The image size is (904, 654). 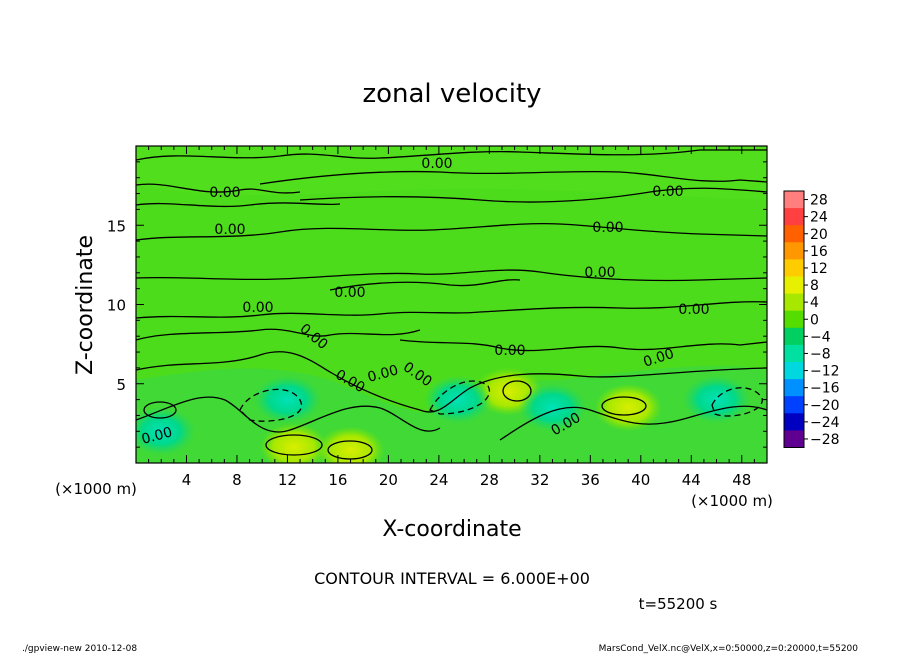 What do you see at coordinates (814, 303) in the screenshot?
I see `colorbar-label: 4` at bounding box center [814, 303].